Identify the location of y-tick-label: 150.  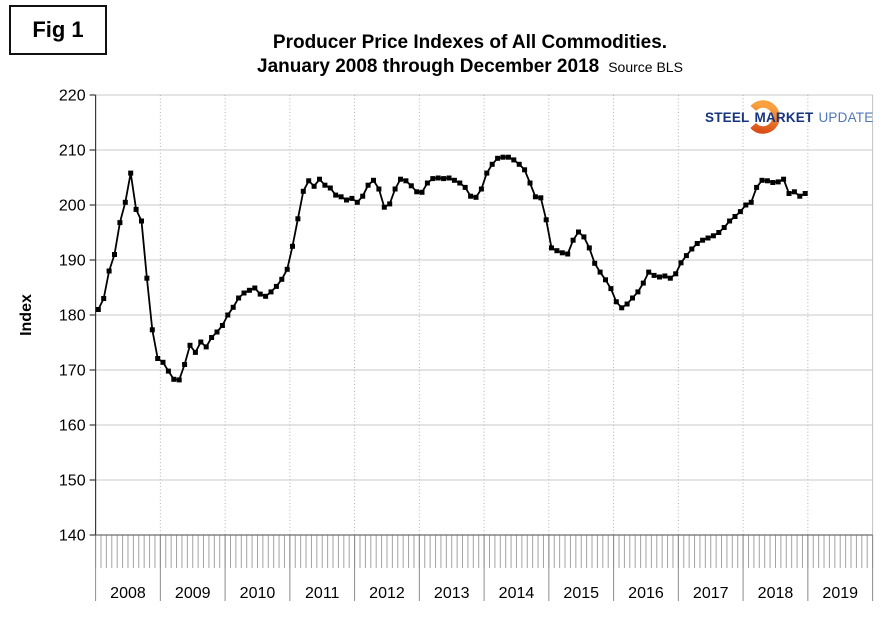
(72, 481).